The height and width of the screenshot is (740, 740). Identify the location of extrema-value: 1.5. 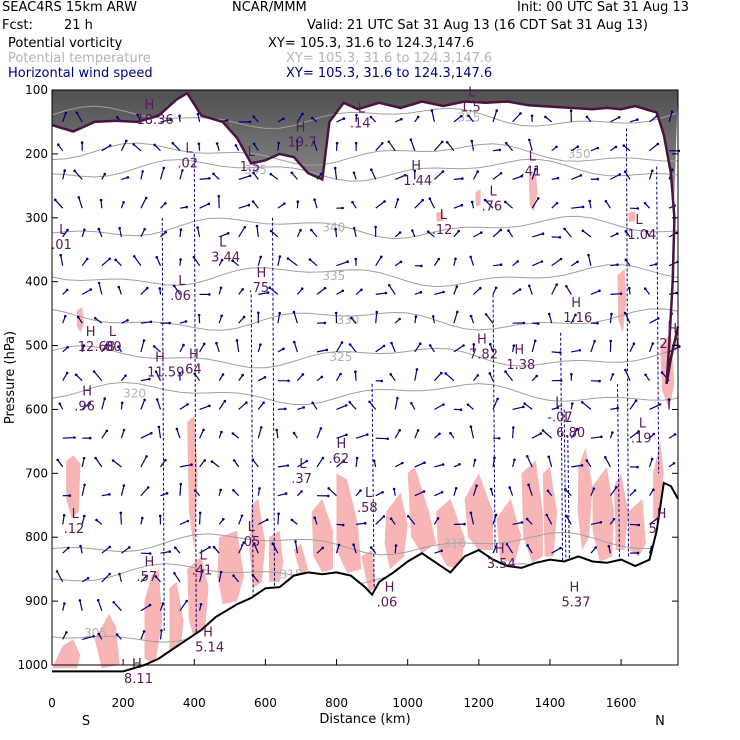
(250, 167).